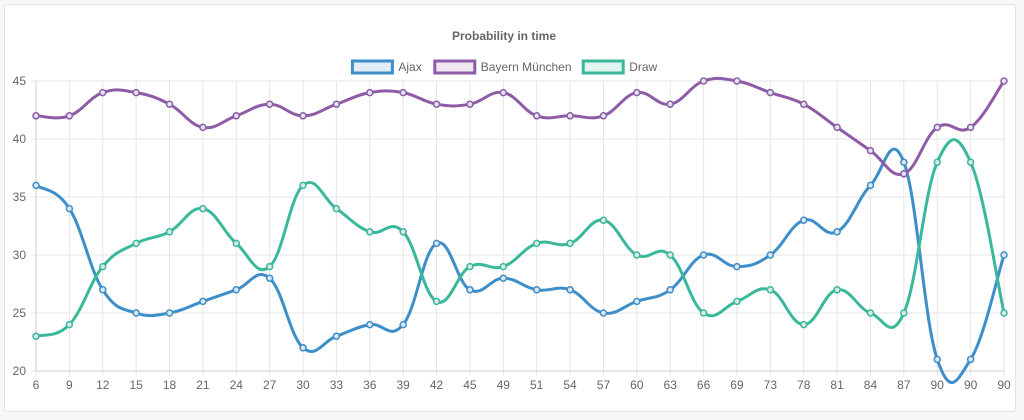  Describe the element at coordinates (237, 385) in the screenshot. I see `x-tick-label: 24` at that location.